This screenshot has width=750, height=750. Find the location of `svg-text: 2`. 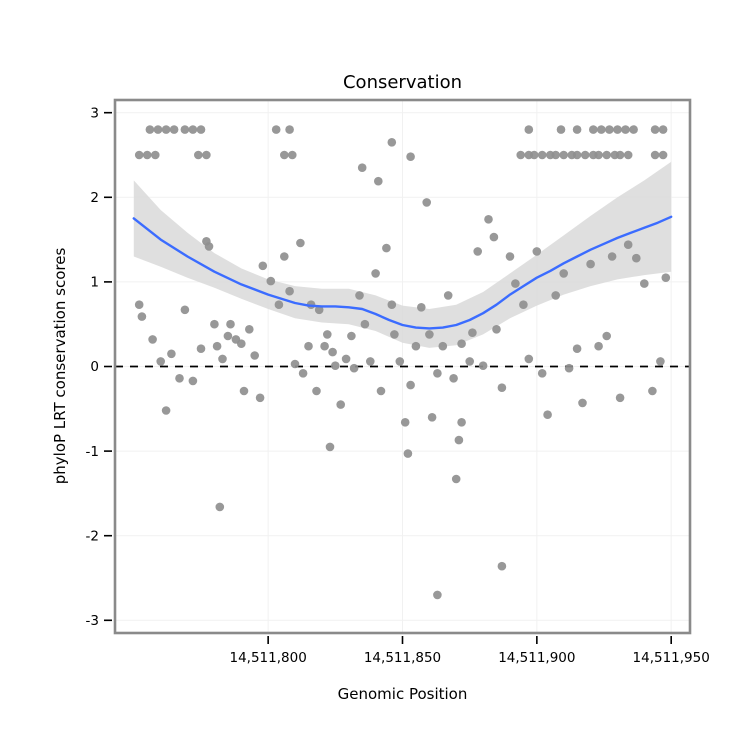

svg-text: 2 is located at coordinates (94, 198).